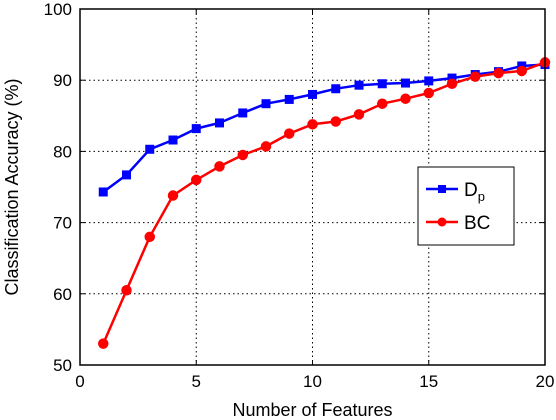  I want to click on legend-label: BC, so click(477, 223).